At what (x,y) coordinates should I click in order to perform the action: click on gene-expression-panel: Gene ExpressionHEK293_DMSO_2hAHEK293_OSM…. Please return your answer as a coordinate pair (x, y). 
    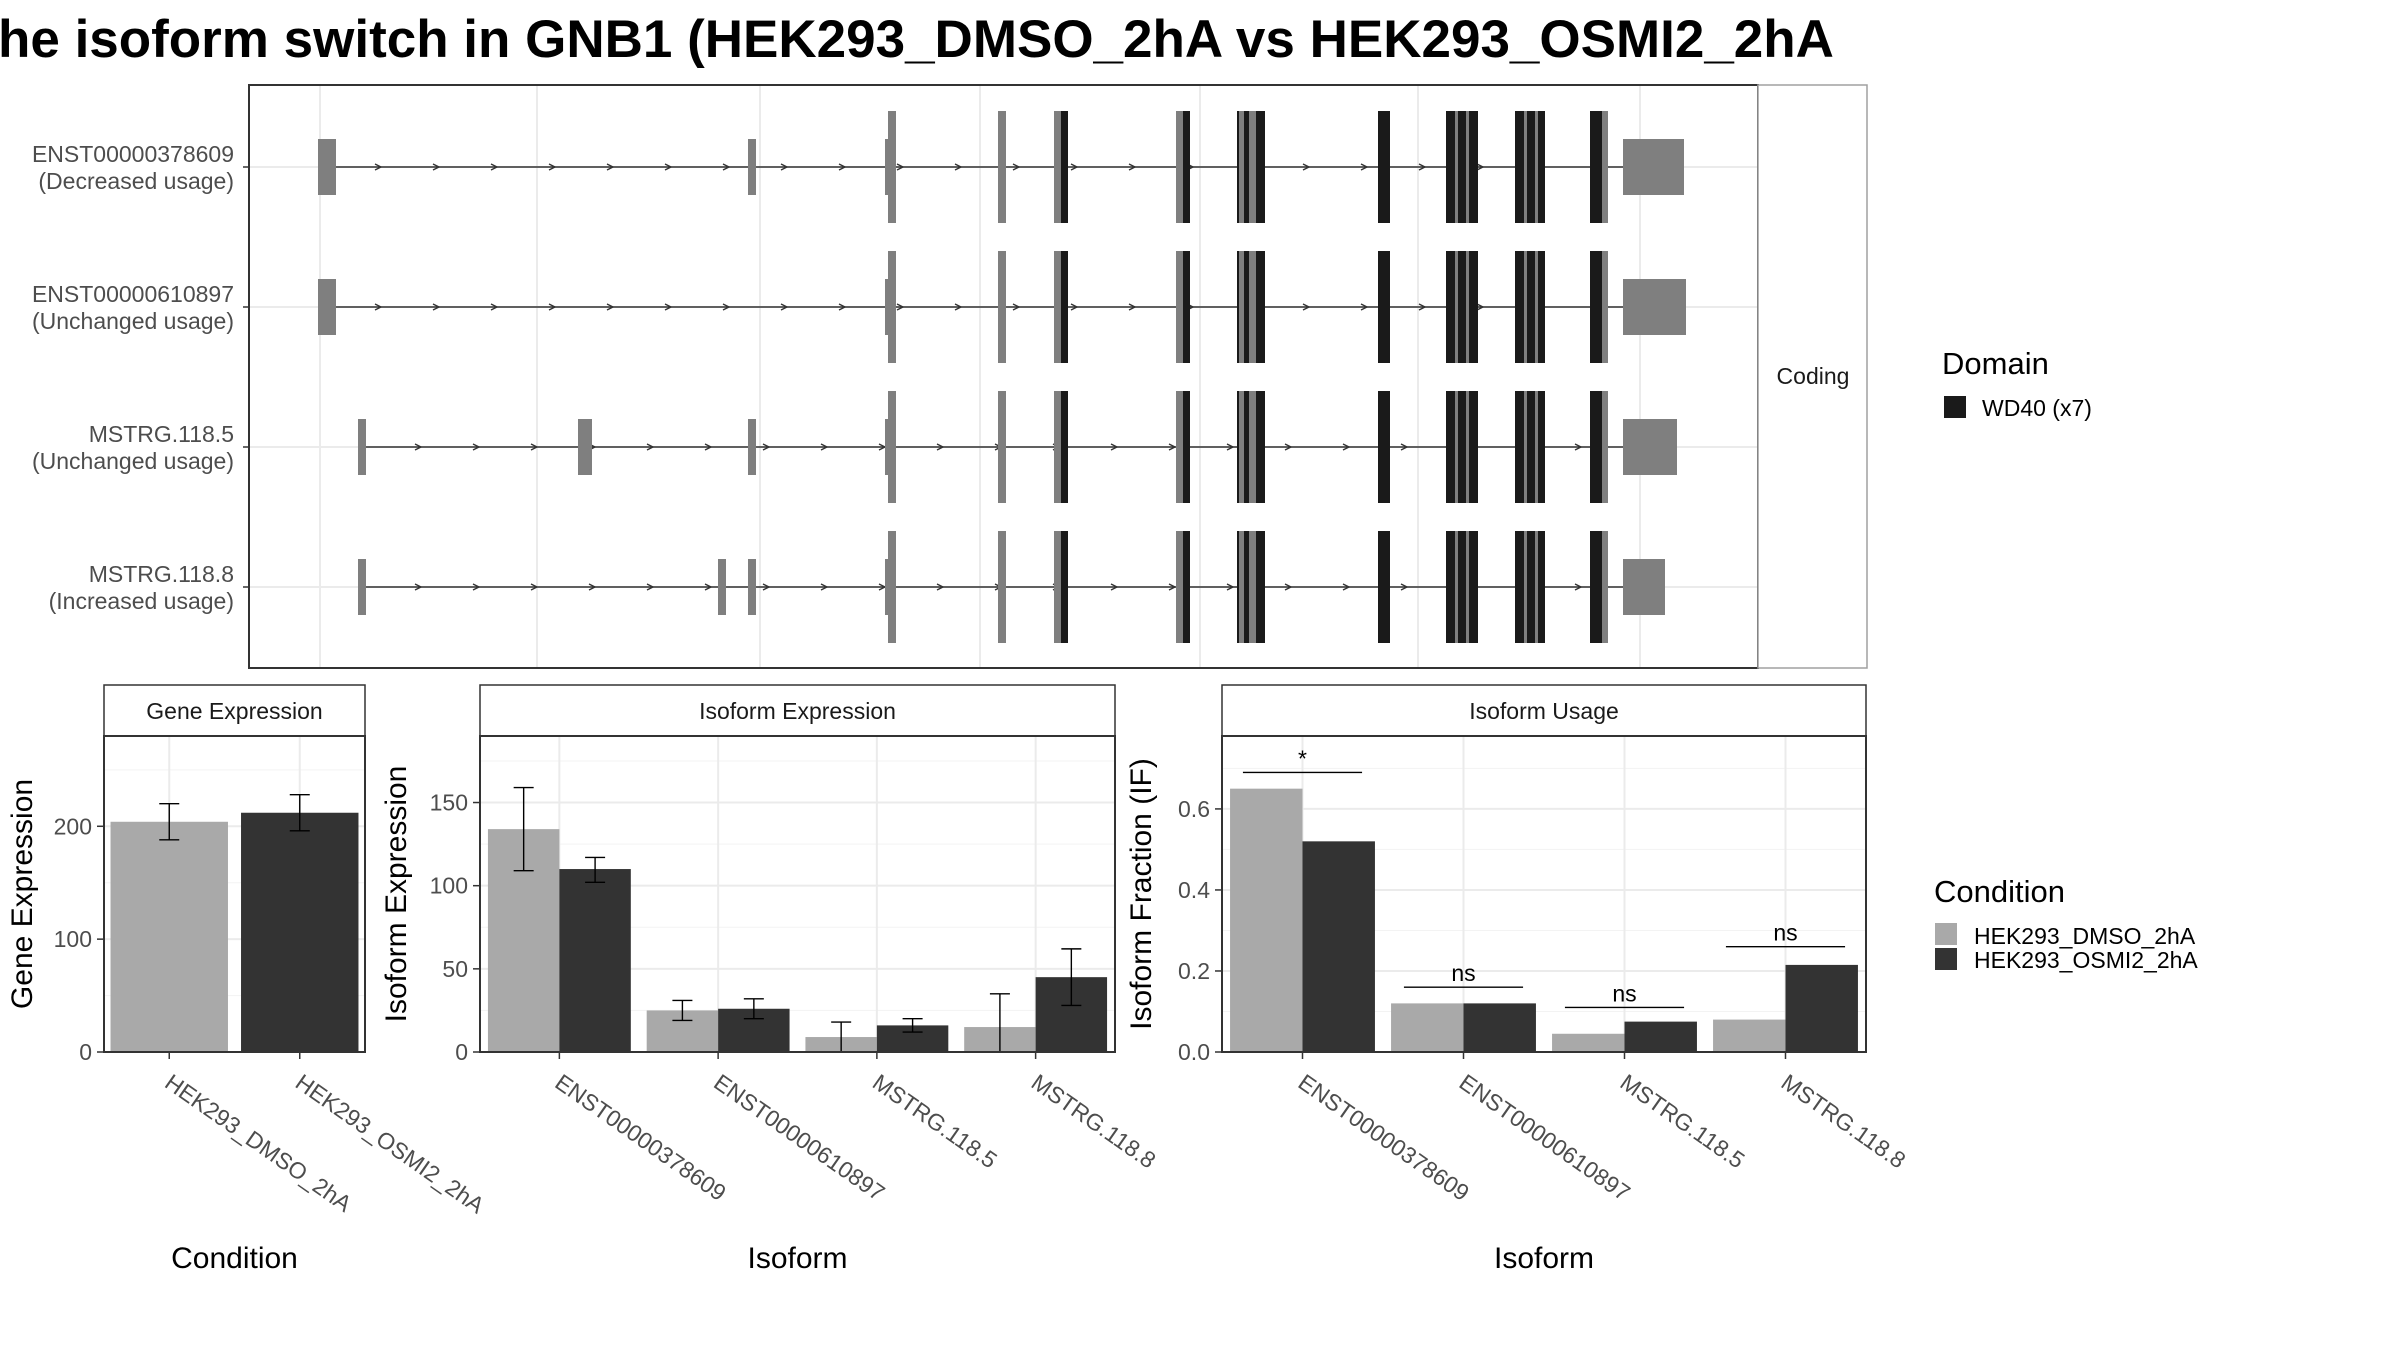
    Looking at the image, I should click on (248, 979).